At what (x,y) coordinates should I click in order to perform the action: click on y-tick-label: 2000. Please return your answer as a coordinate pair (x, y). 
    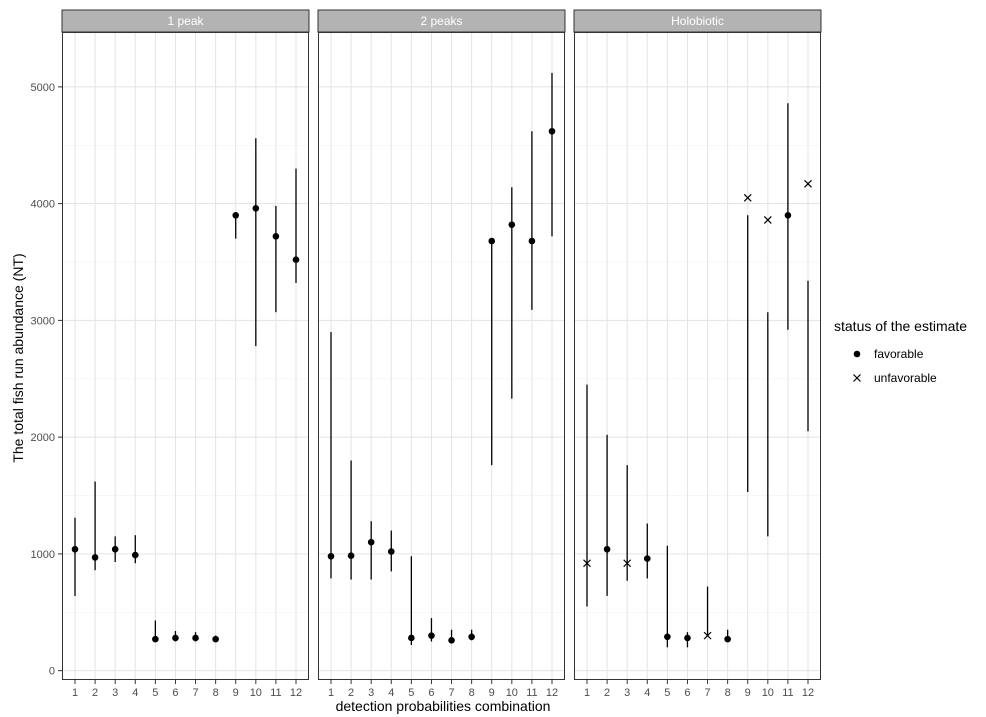
    Looking at the image, I should click on (43, 438).